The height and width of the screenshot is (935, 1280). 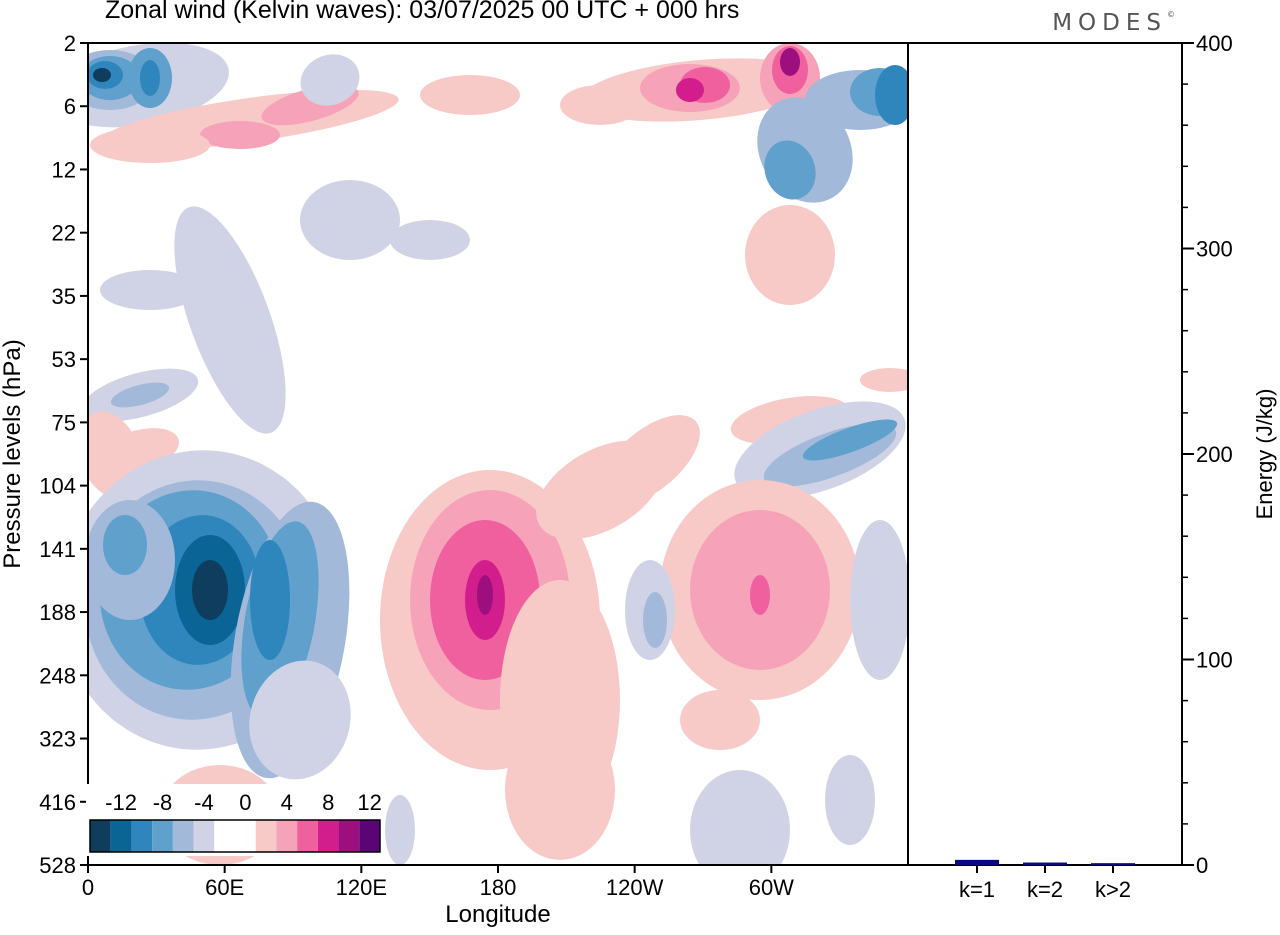 What do you see at coordinates (64, 233) in the screenshot?
I see `y-tick-label: 22` at bounding box center [64, 233].